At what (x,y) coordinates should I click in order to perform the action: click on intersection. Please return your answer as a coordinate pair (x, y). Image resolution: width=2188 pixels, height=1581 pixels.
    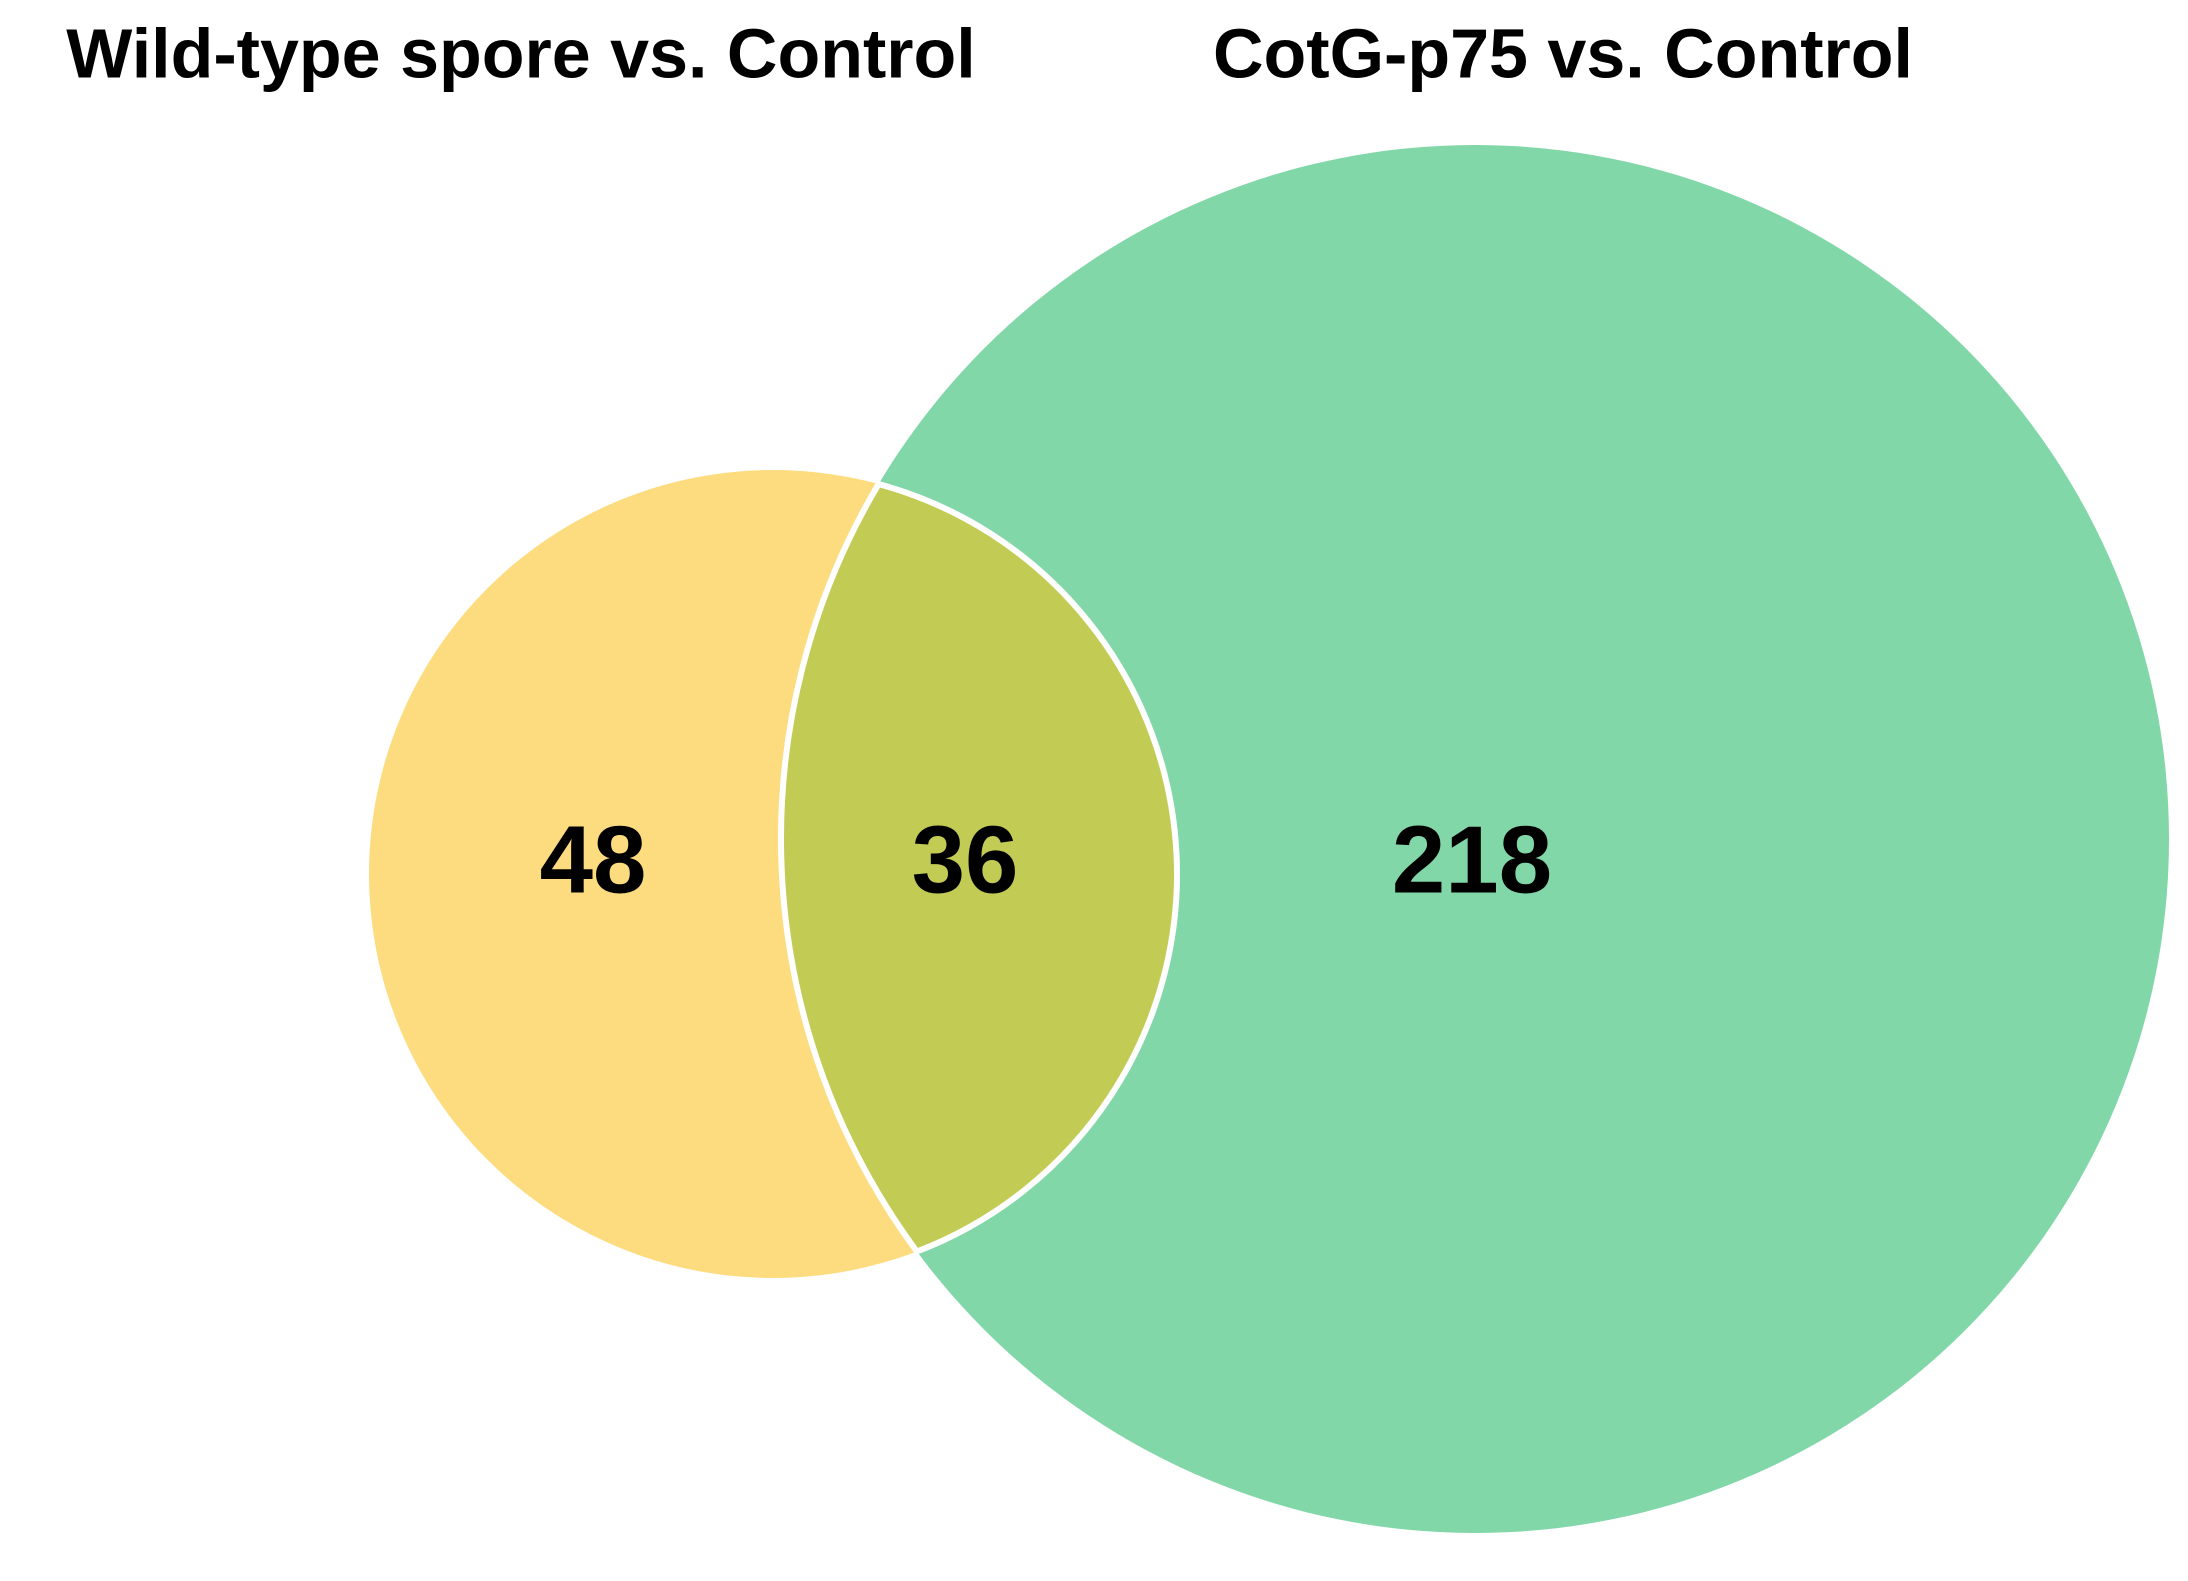
    Looking at the image, I should click on (979, 868).